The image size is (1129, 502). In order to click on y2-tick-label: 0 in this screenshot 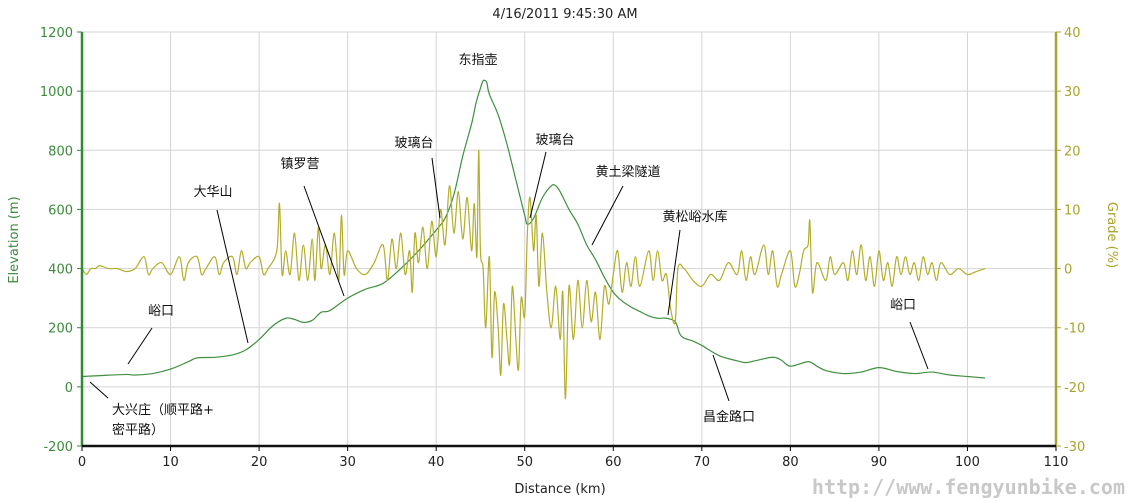, I will do `click(1068, 270)`.